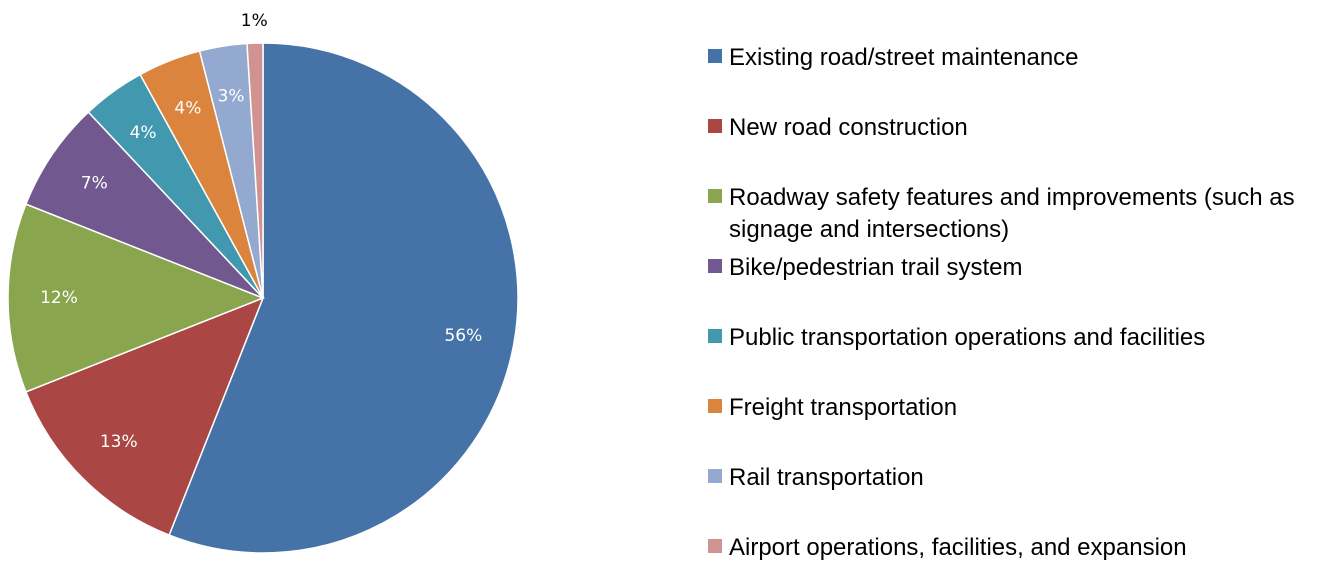 The height and width of the screenshot is (565, 1329). What do you see at coordinates (826, 477) in the screenshot?
I see `legend-label: Rail transportation` at bounding box center [826, 477].